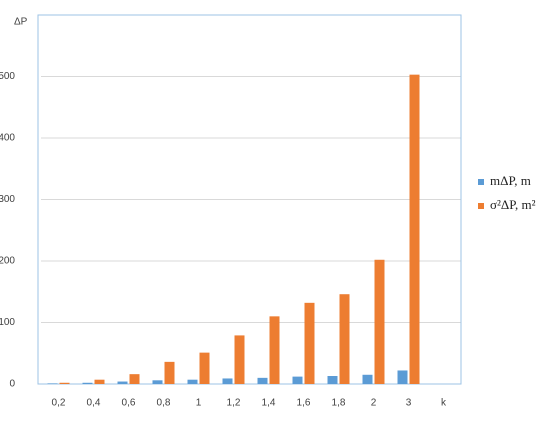 This screenshot has height=421, width=550. Describe the element at coordinates (7, 322) in the screenshot. I see `y-tick-label: 100` at that location.